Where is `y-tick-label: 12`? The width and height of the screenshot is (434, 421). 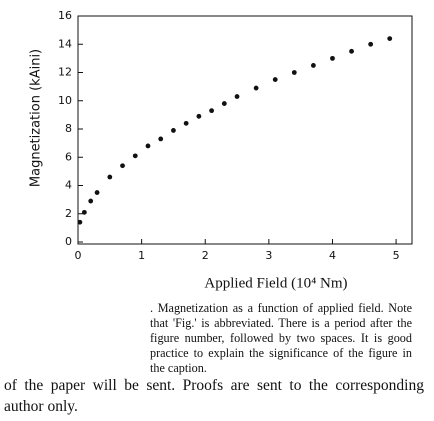
y-tick-label: 12 is located at coordinates (65, 72).